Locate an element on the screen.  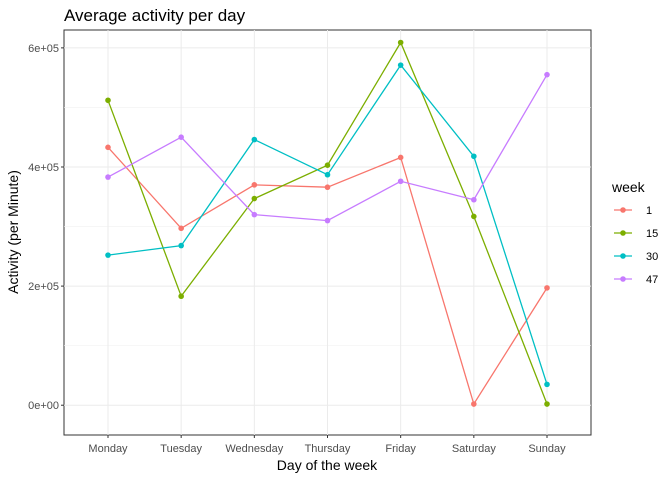
x-tick-label: Tuesday is located at coordinates (181, 449).